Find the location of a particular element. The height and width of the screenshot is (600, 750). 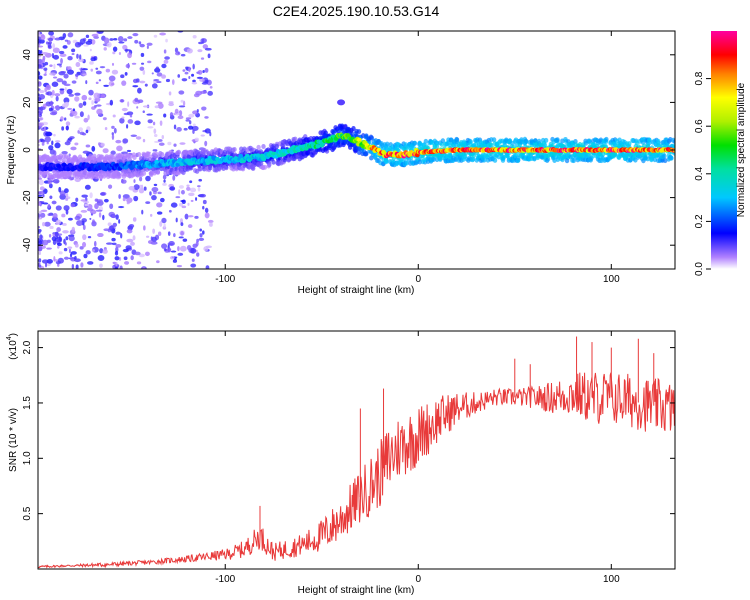

x-tick-label: 100 is located at coordinates (611, 579).